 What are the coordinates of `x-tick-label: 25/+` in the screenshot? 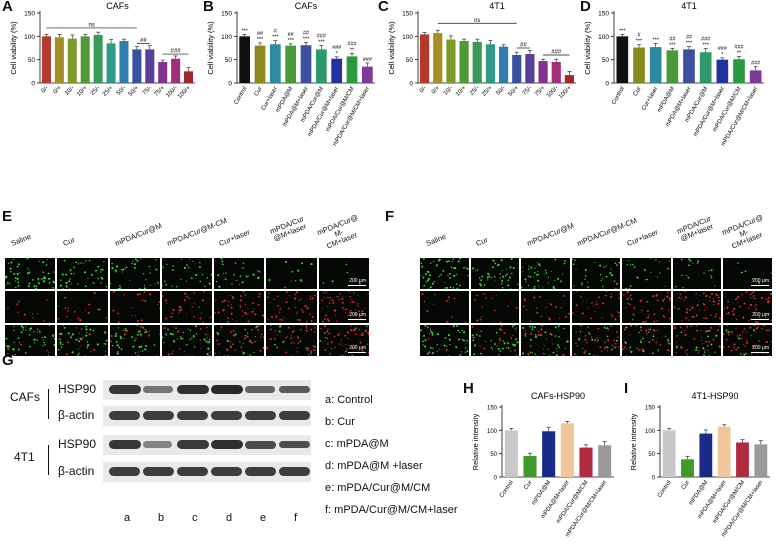 It's located at (487, 91).